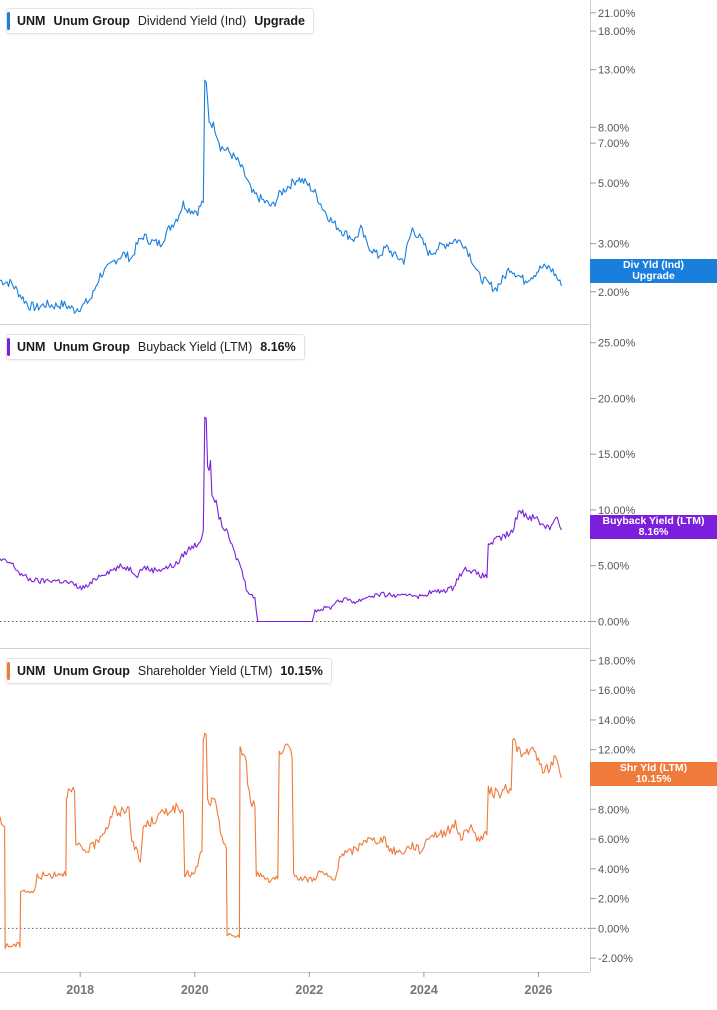  What do you see at coordinates (617, 511) in the screenshot?
I see `y-tick-label: 10.00%` at bounding box center [617, 511].